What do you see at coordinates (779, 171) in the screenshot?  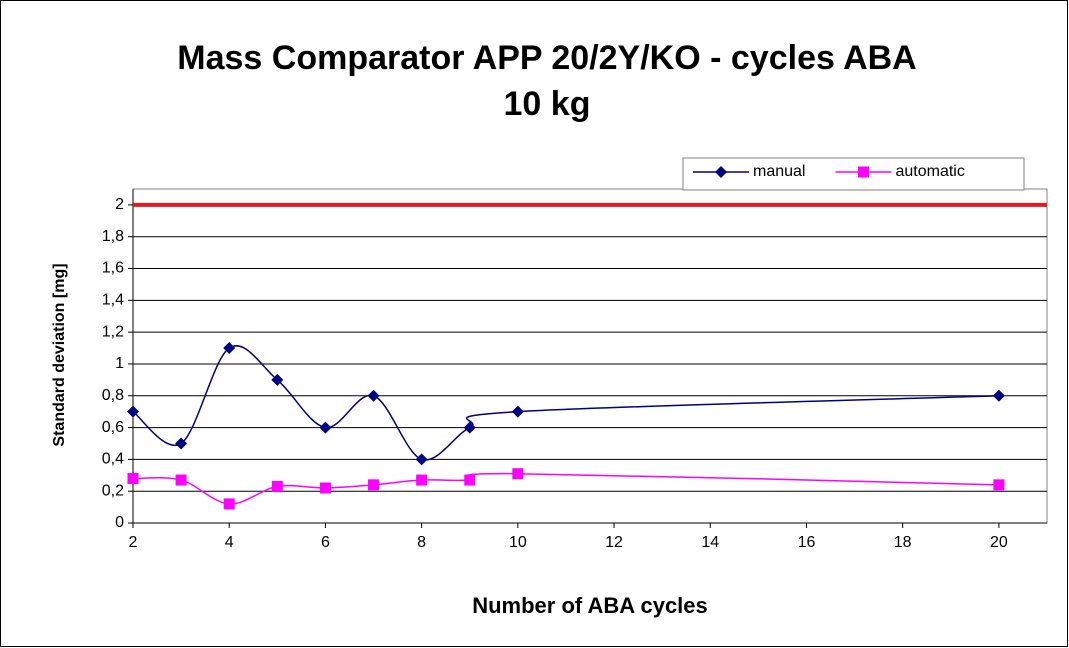 I see `legend-label: manual` at bounding box center [779, 171].